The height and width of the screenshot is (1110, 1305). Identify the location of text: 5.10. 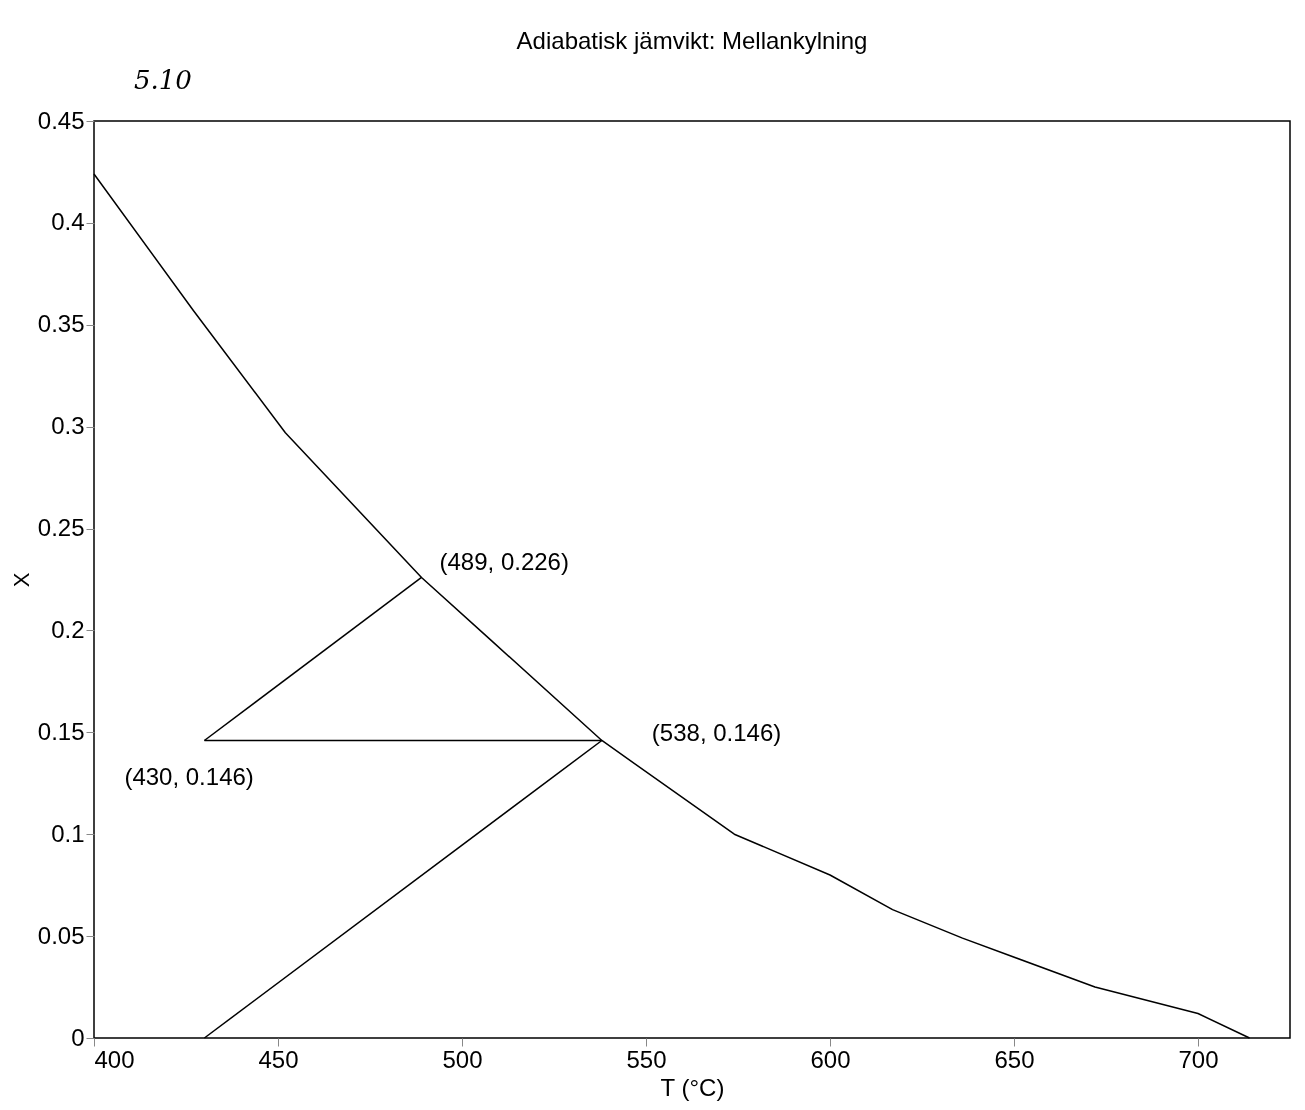
(163, 80).